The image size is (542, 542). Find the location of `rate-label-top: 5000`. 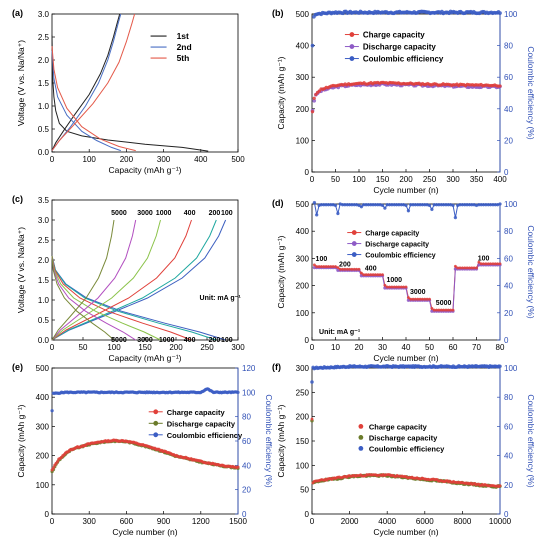

rate-label-top: 5000 is located at coordinates (119, 213).